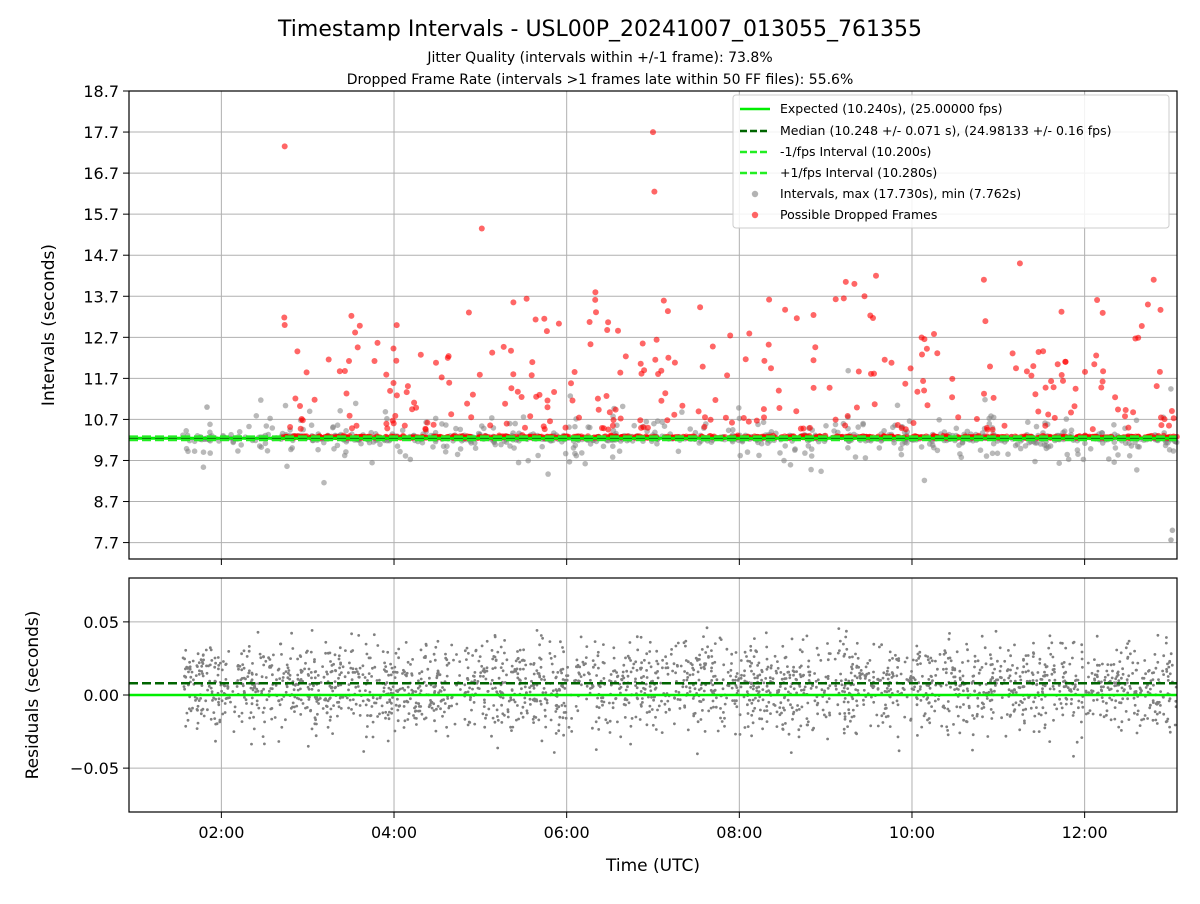 This screenshot has width=1200, height=904. I want to click on bottom-ytick-label: 0.05, so click(101, 622).